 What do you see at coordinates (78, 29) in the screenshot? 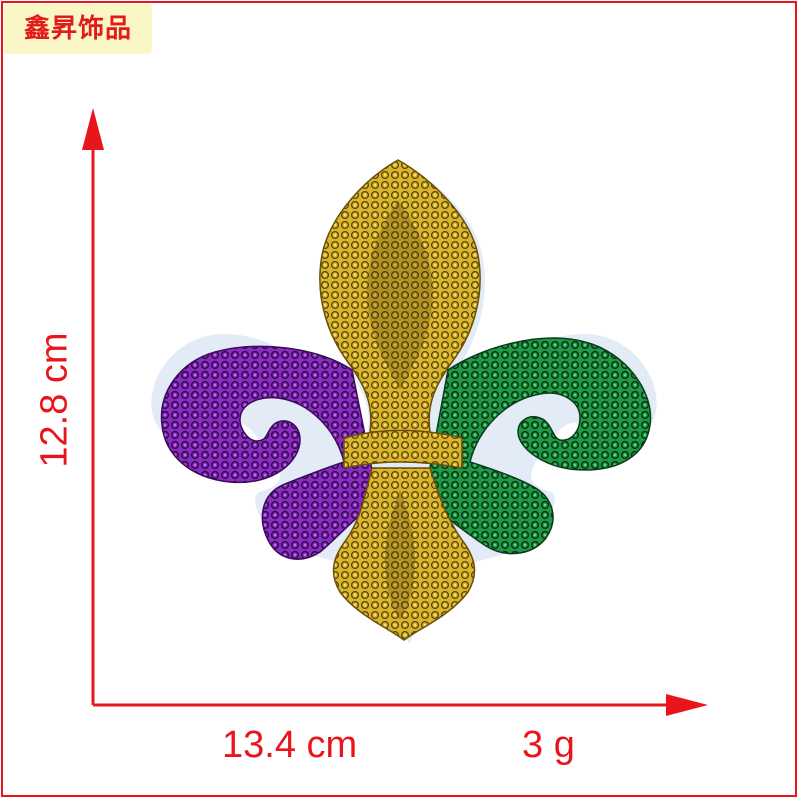
I see `brand-watermark: 鑫昇饰品` at bounding box center [78, 29].